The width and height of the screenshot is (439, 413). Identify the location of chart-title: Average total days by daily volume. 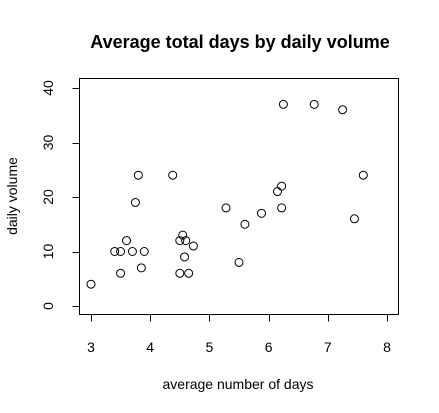
(239, 42).